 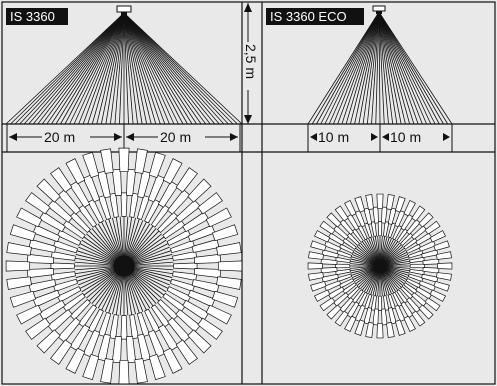 What do you see at coordinates (405, 137) in the screenshot?
I see `svg-text: 10 m` at bounding box center [405, 137].